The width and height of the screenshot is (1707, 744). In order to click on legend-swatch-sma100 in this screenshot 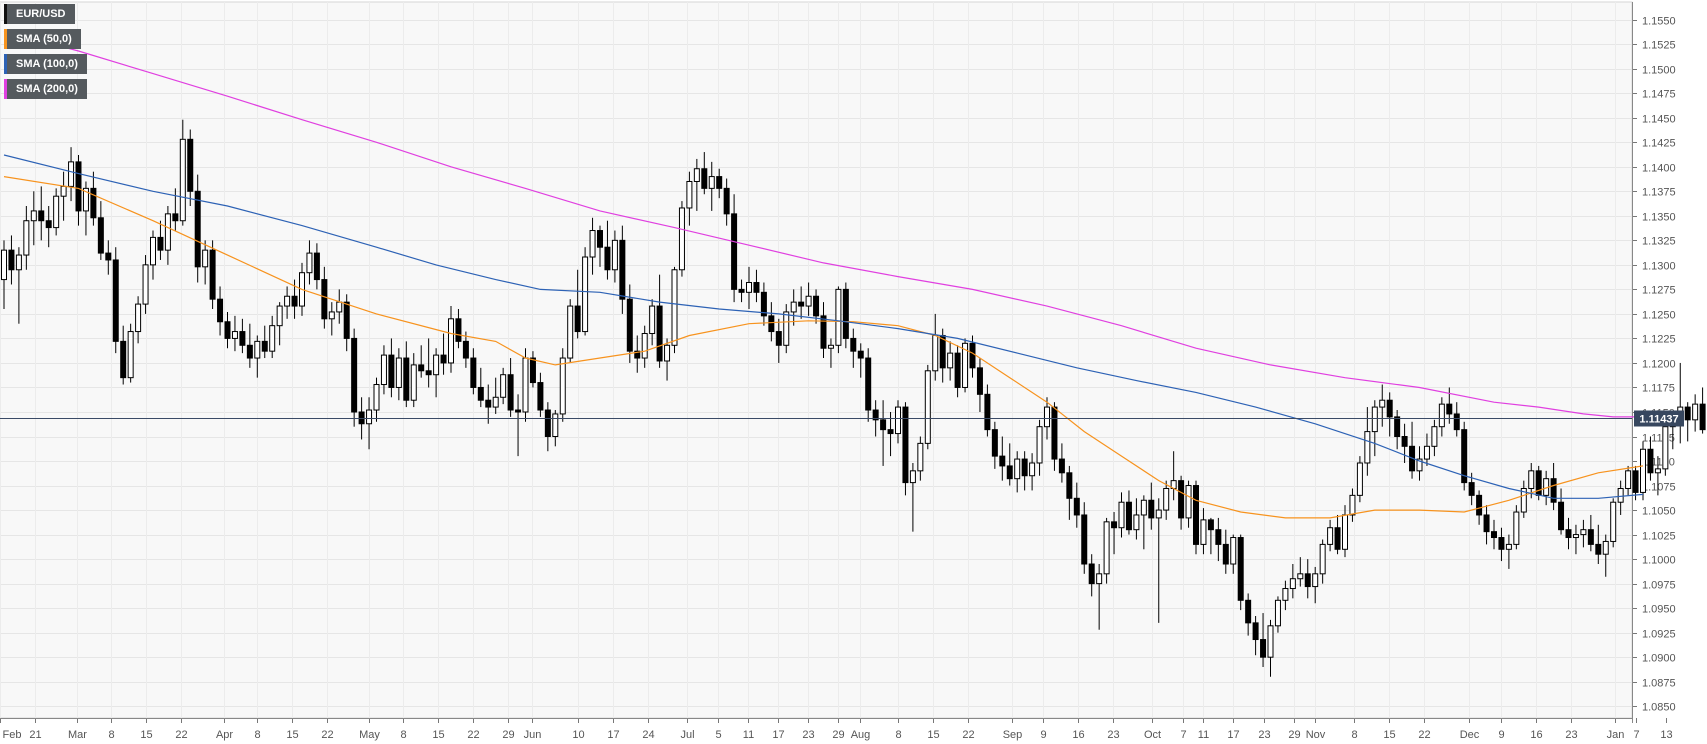, I will do `click(5, 64)`.